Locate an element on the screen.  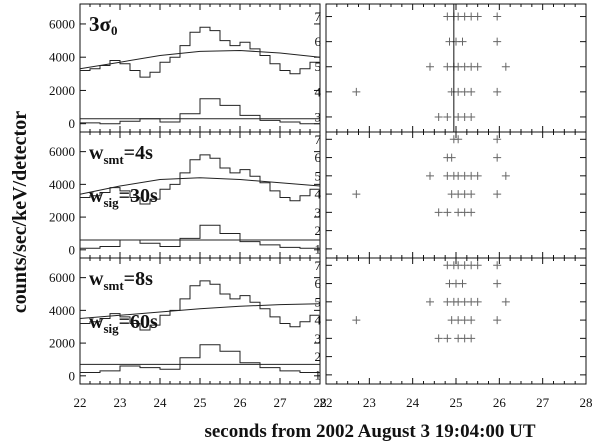
panel-annotation: 3σ0 is located at coordinates (103, 25).